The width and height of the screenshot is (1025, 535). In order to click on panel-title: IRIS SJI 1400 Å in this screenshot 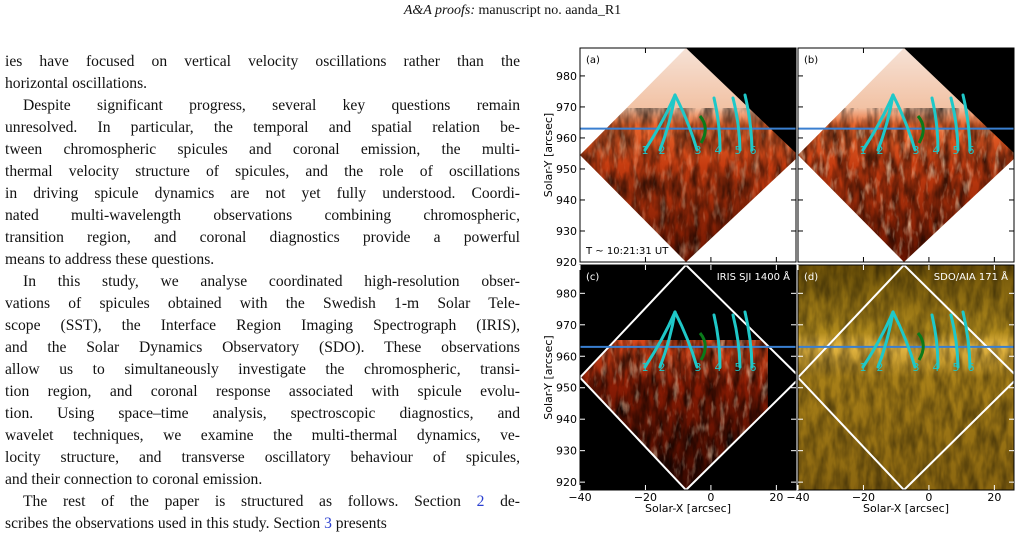, I will do `click(753, 276)`.